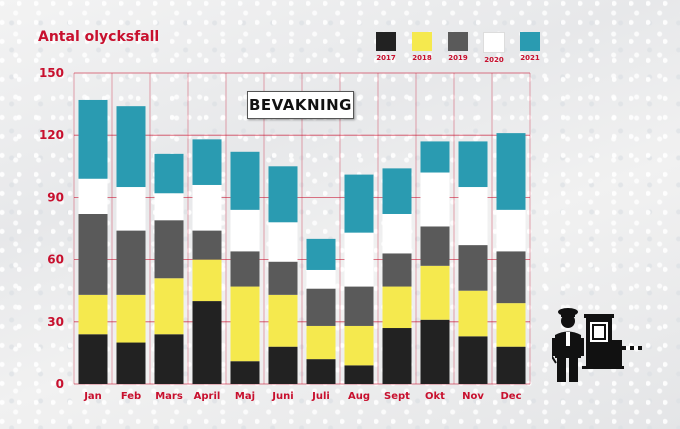  I want to click on legend-label-2017: 2017, so click(386, 58).